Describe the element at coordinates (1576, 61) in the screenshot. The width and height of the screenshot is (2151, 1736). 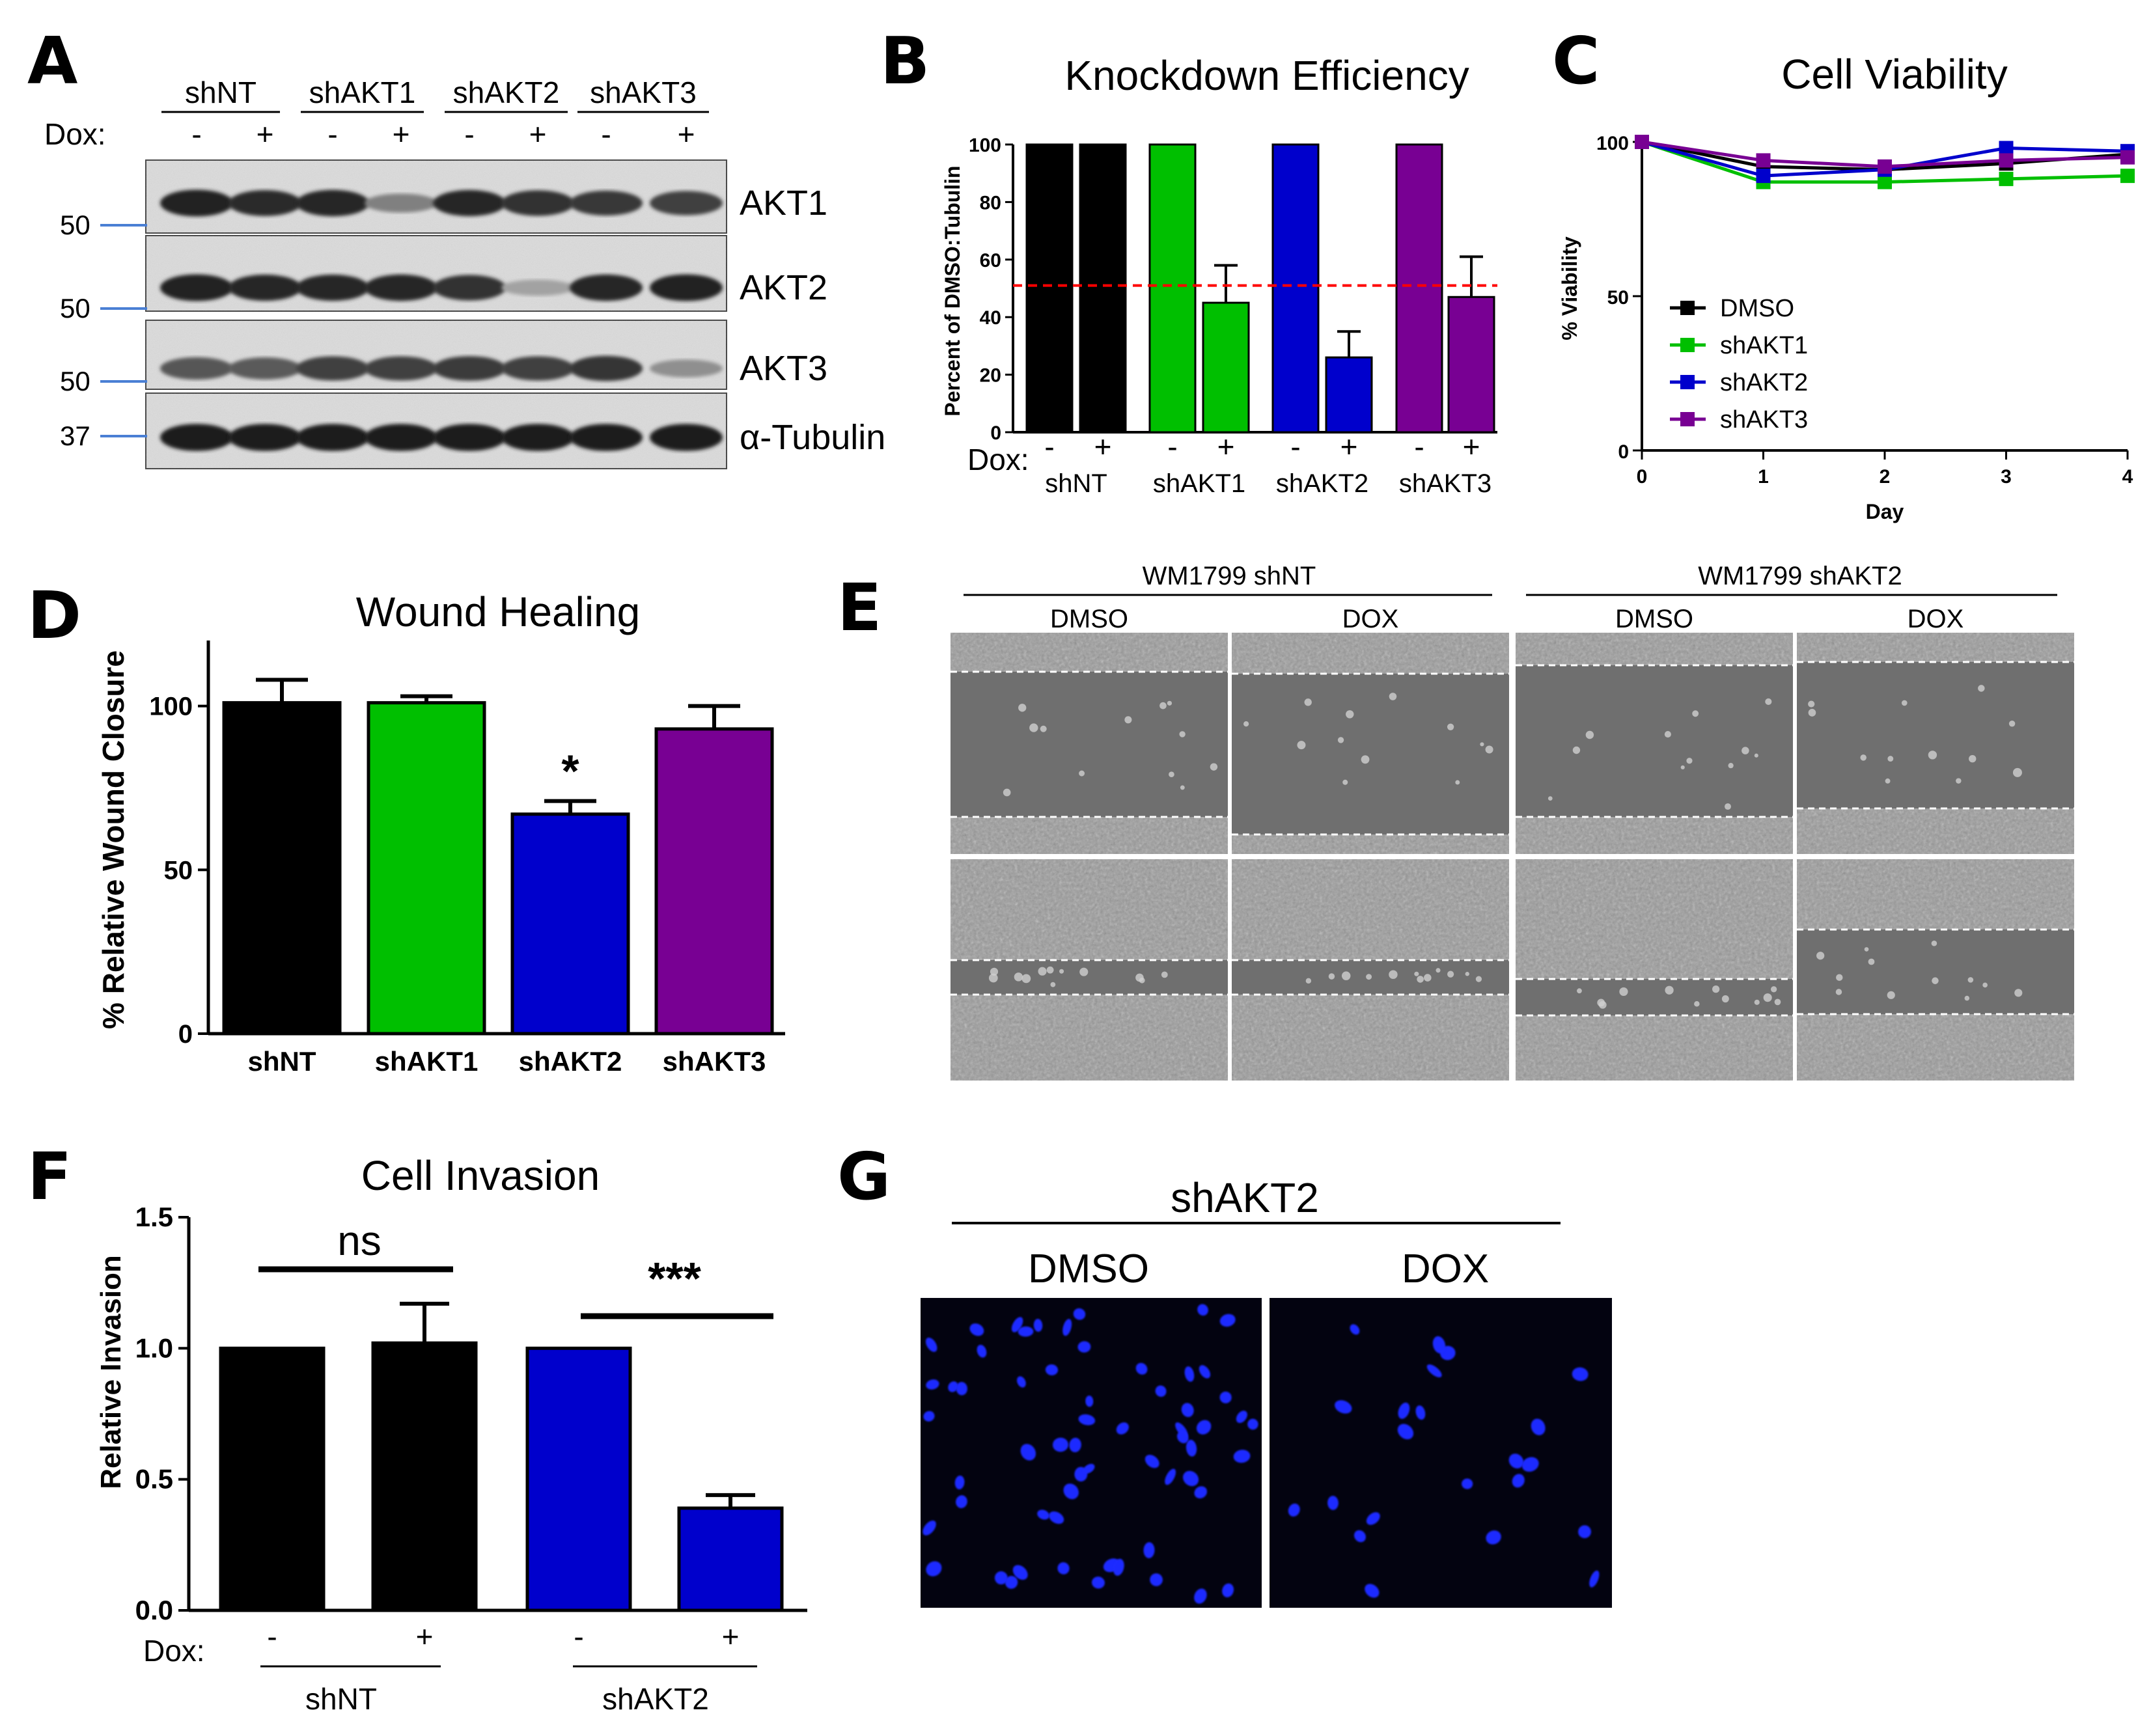
I see `panel-letter-c: C` at that location.